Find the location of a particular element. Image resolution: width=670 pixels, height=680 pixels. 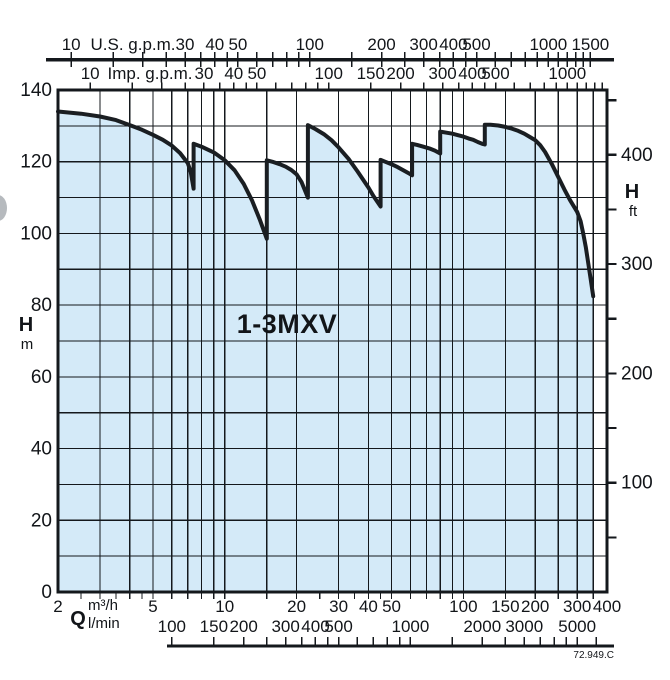

us-gpm-tick-label: 30 is located at coordinates (185, 44).